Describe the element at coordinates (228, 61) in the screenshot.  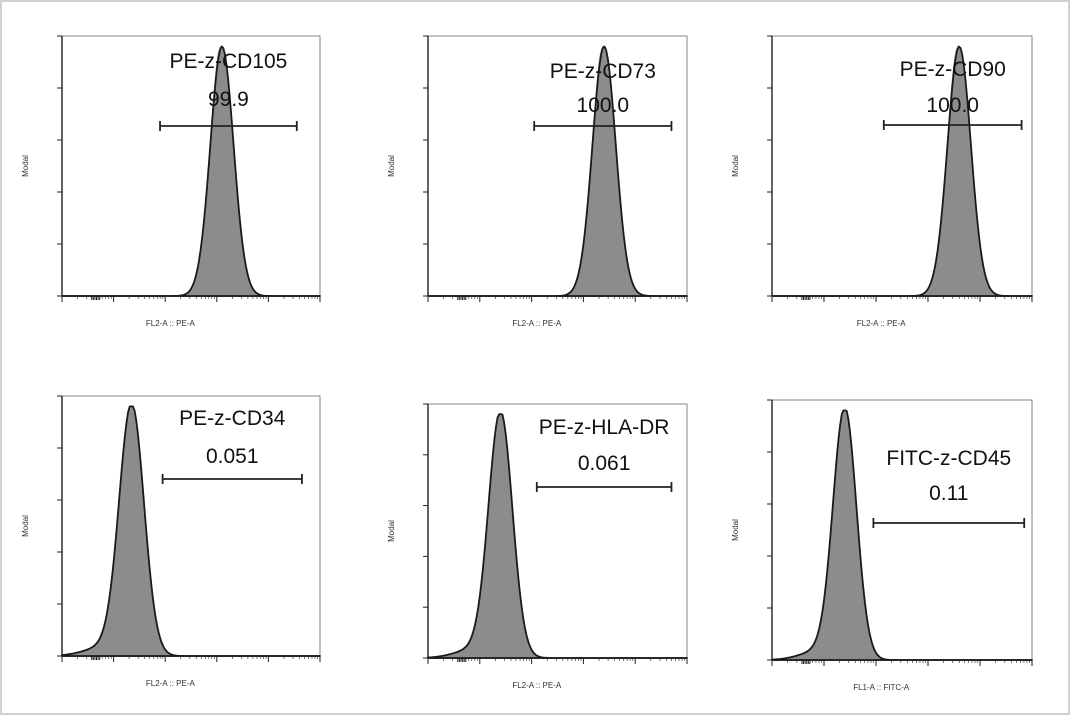
I see `marker-label: PE-z-CD105` at that location.